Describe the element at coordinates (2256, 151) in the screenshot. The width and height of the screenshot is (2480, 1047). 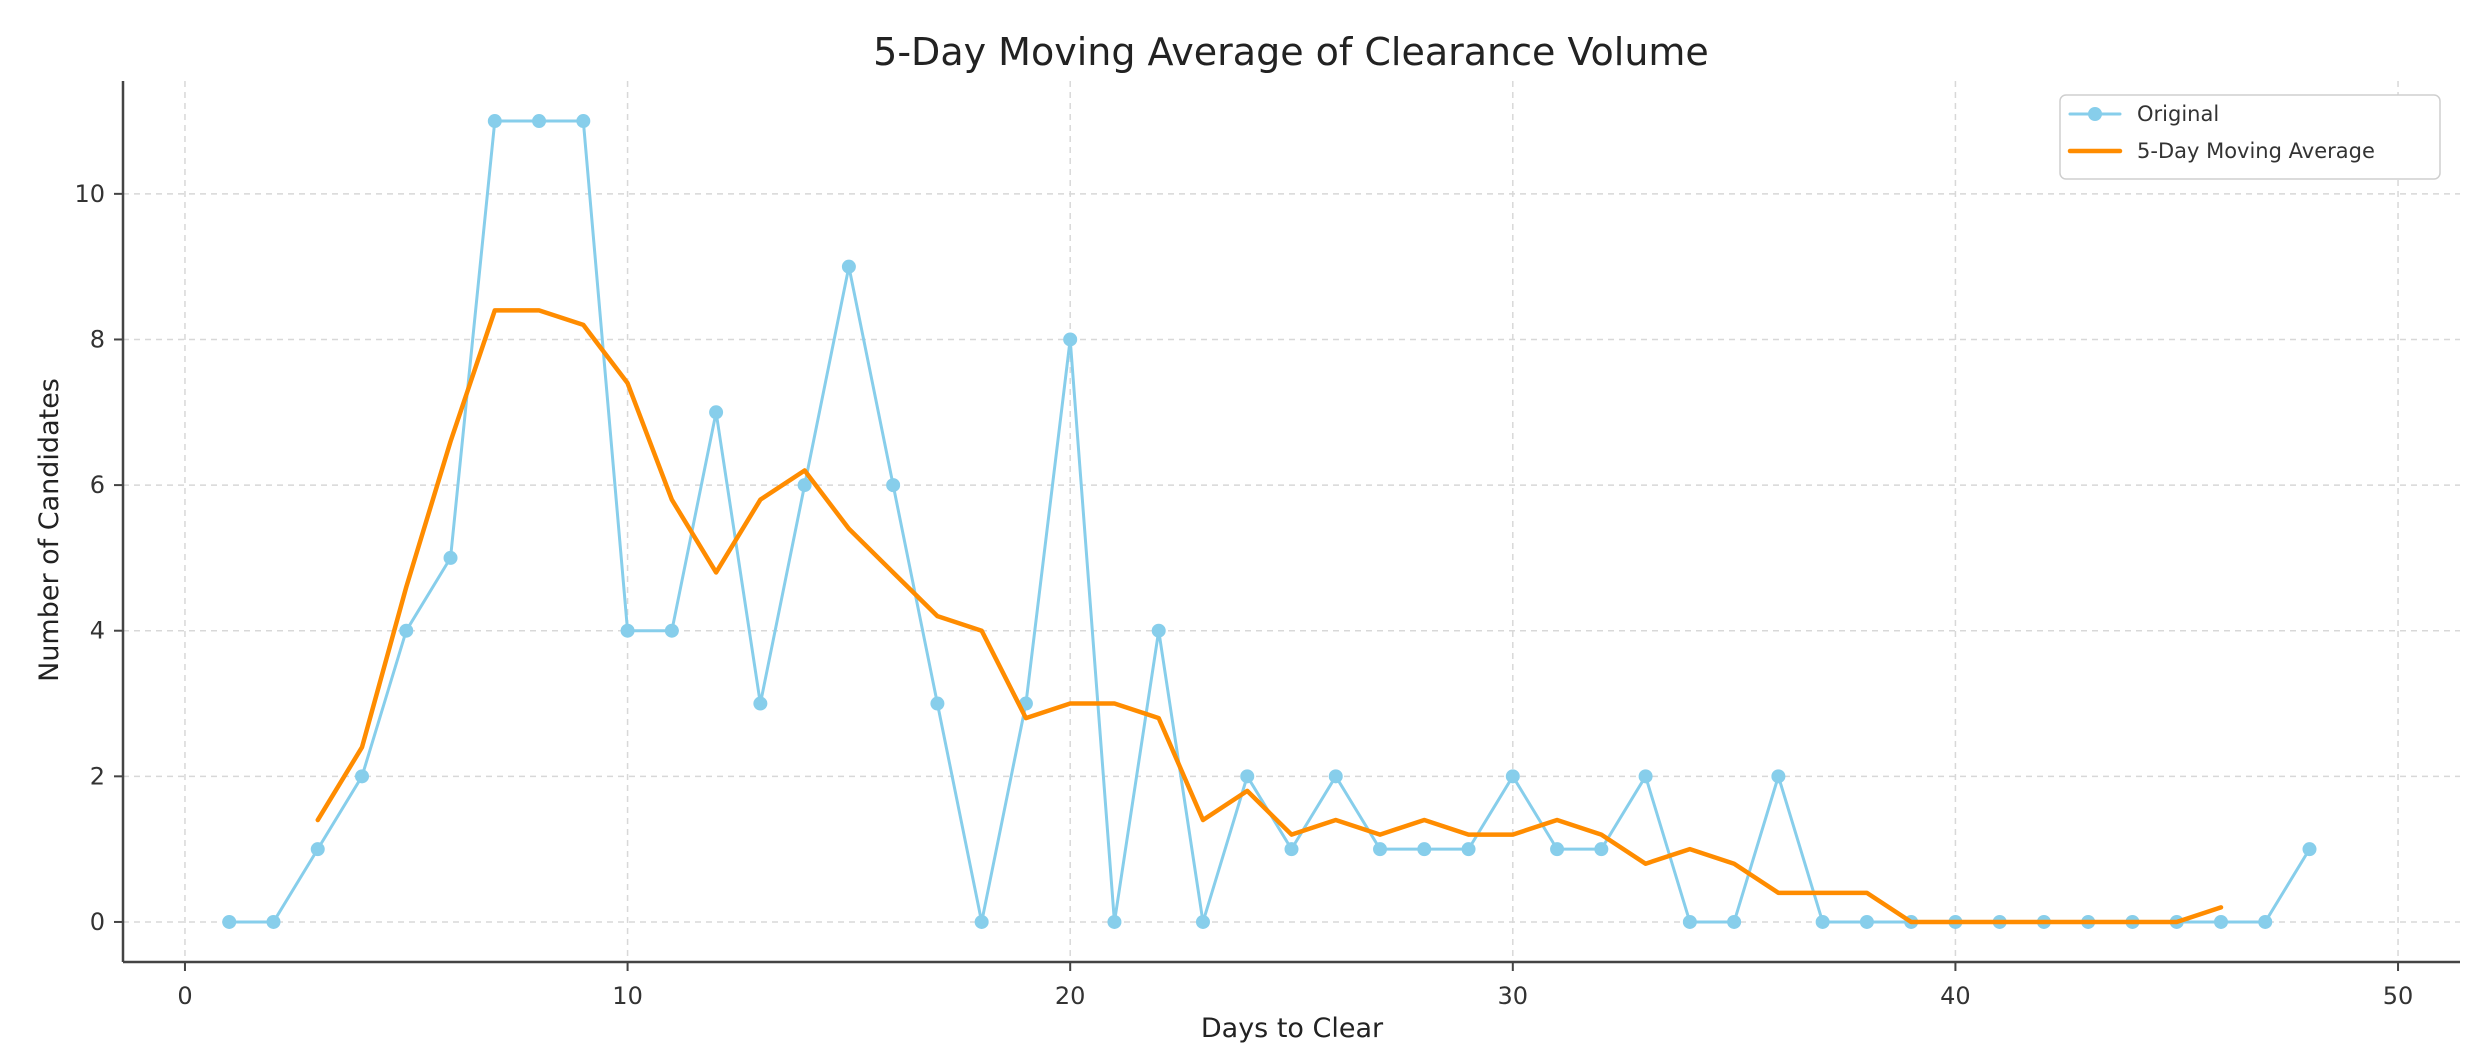
I see `legend-item-moving-average-label: 5-Day Moving Average` at that location.